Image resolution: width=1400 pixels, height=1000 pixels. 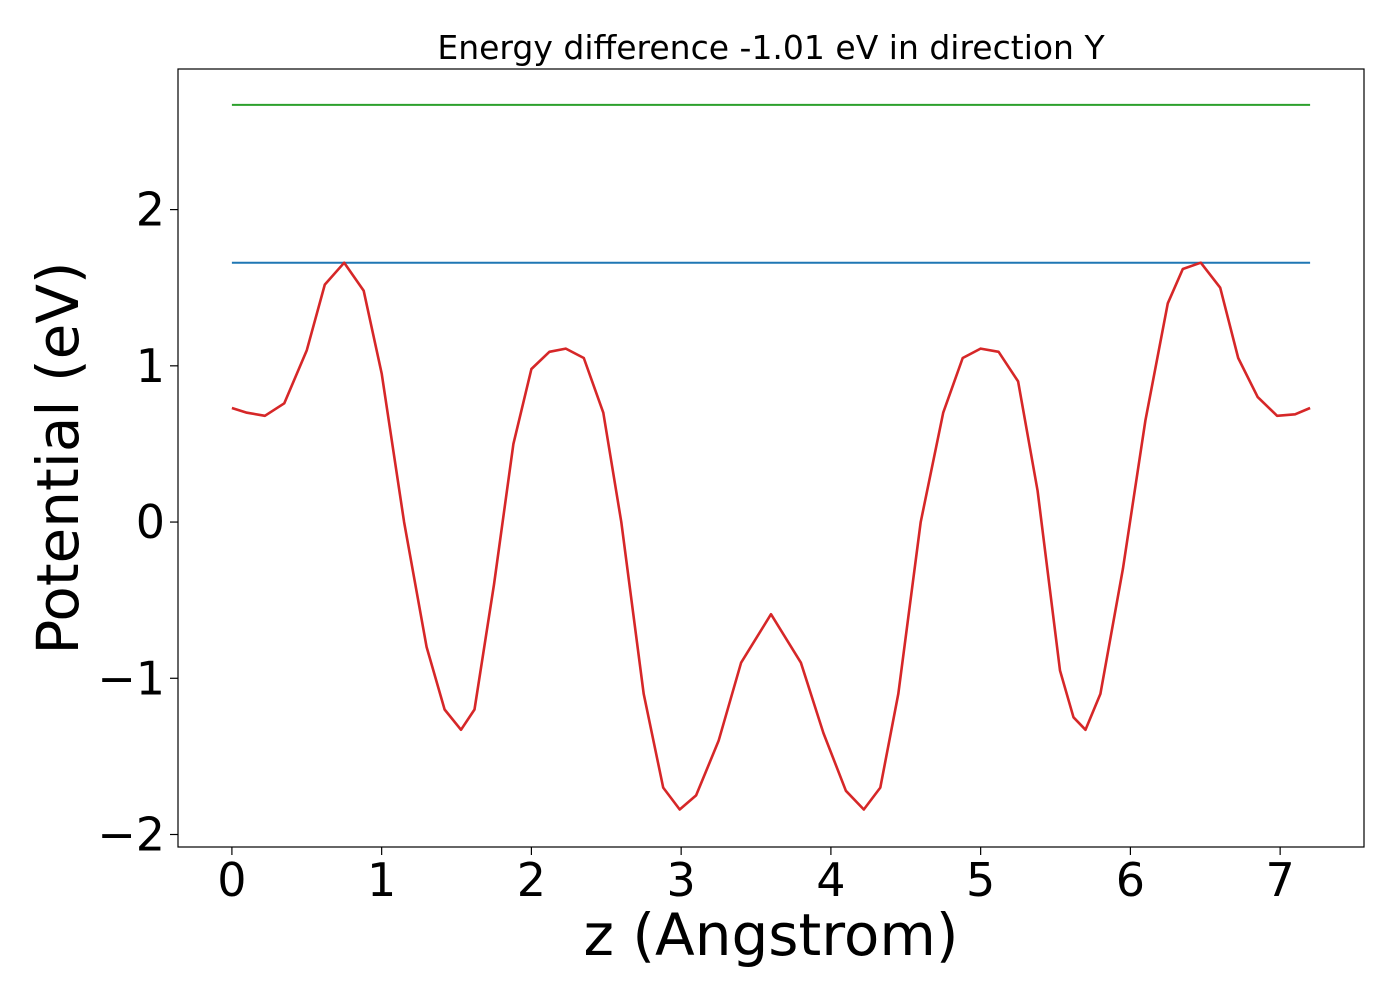 I want to click on x-tick-label: 1, so click(x=381, y=880).